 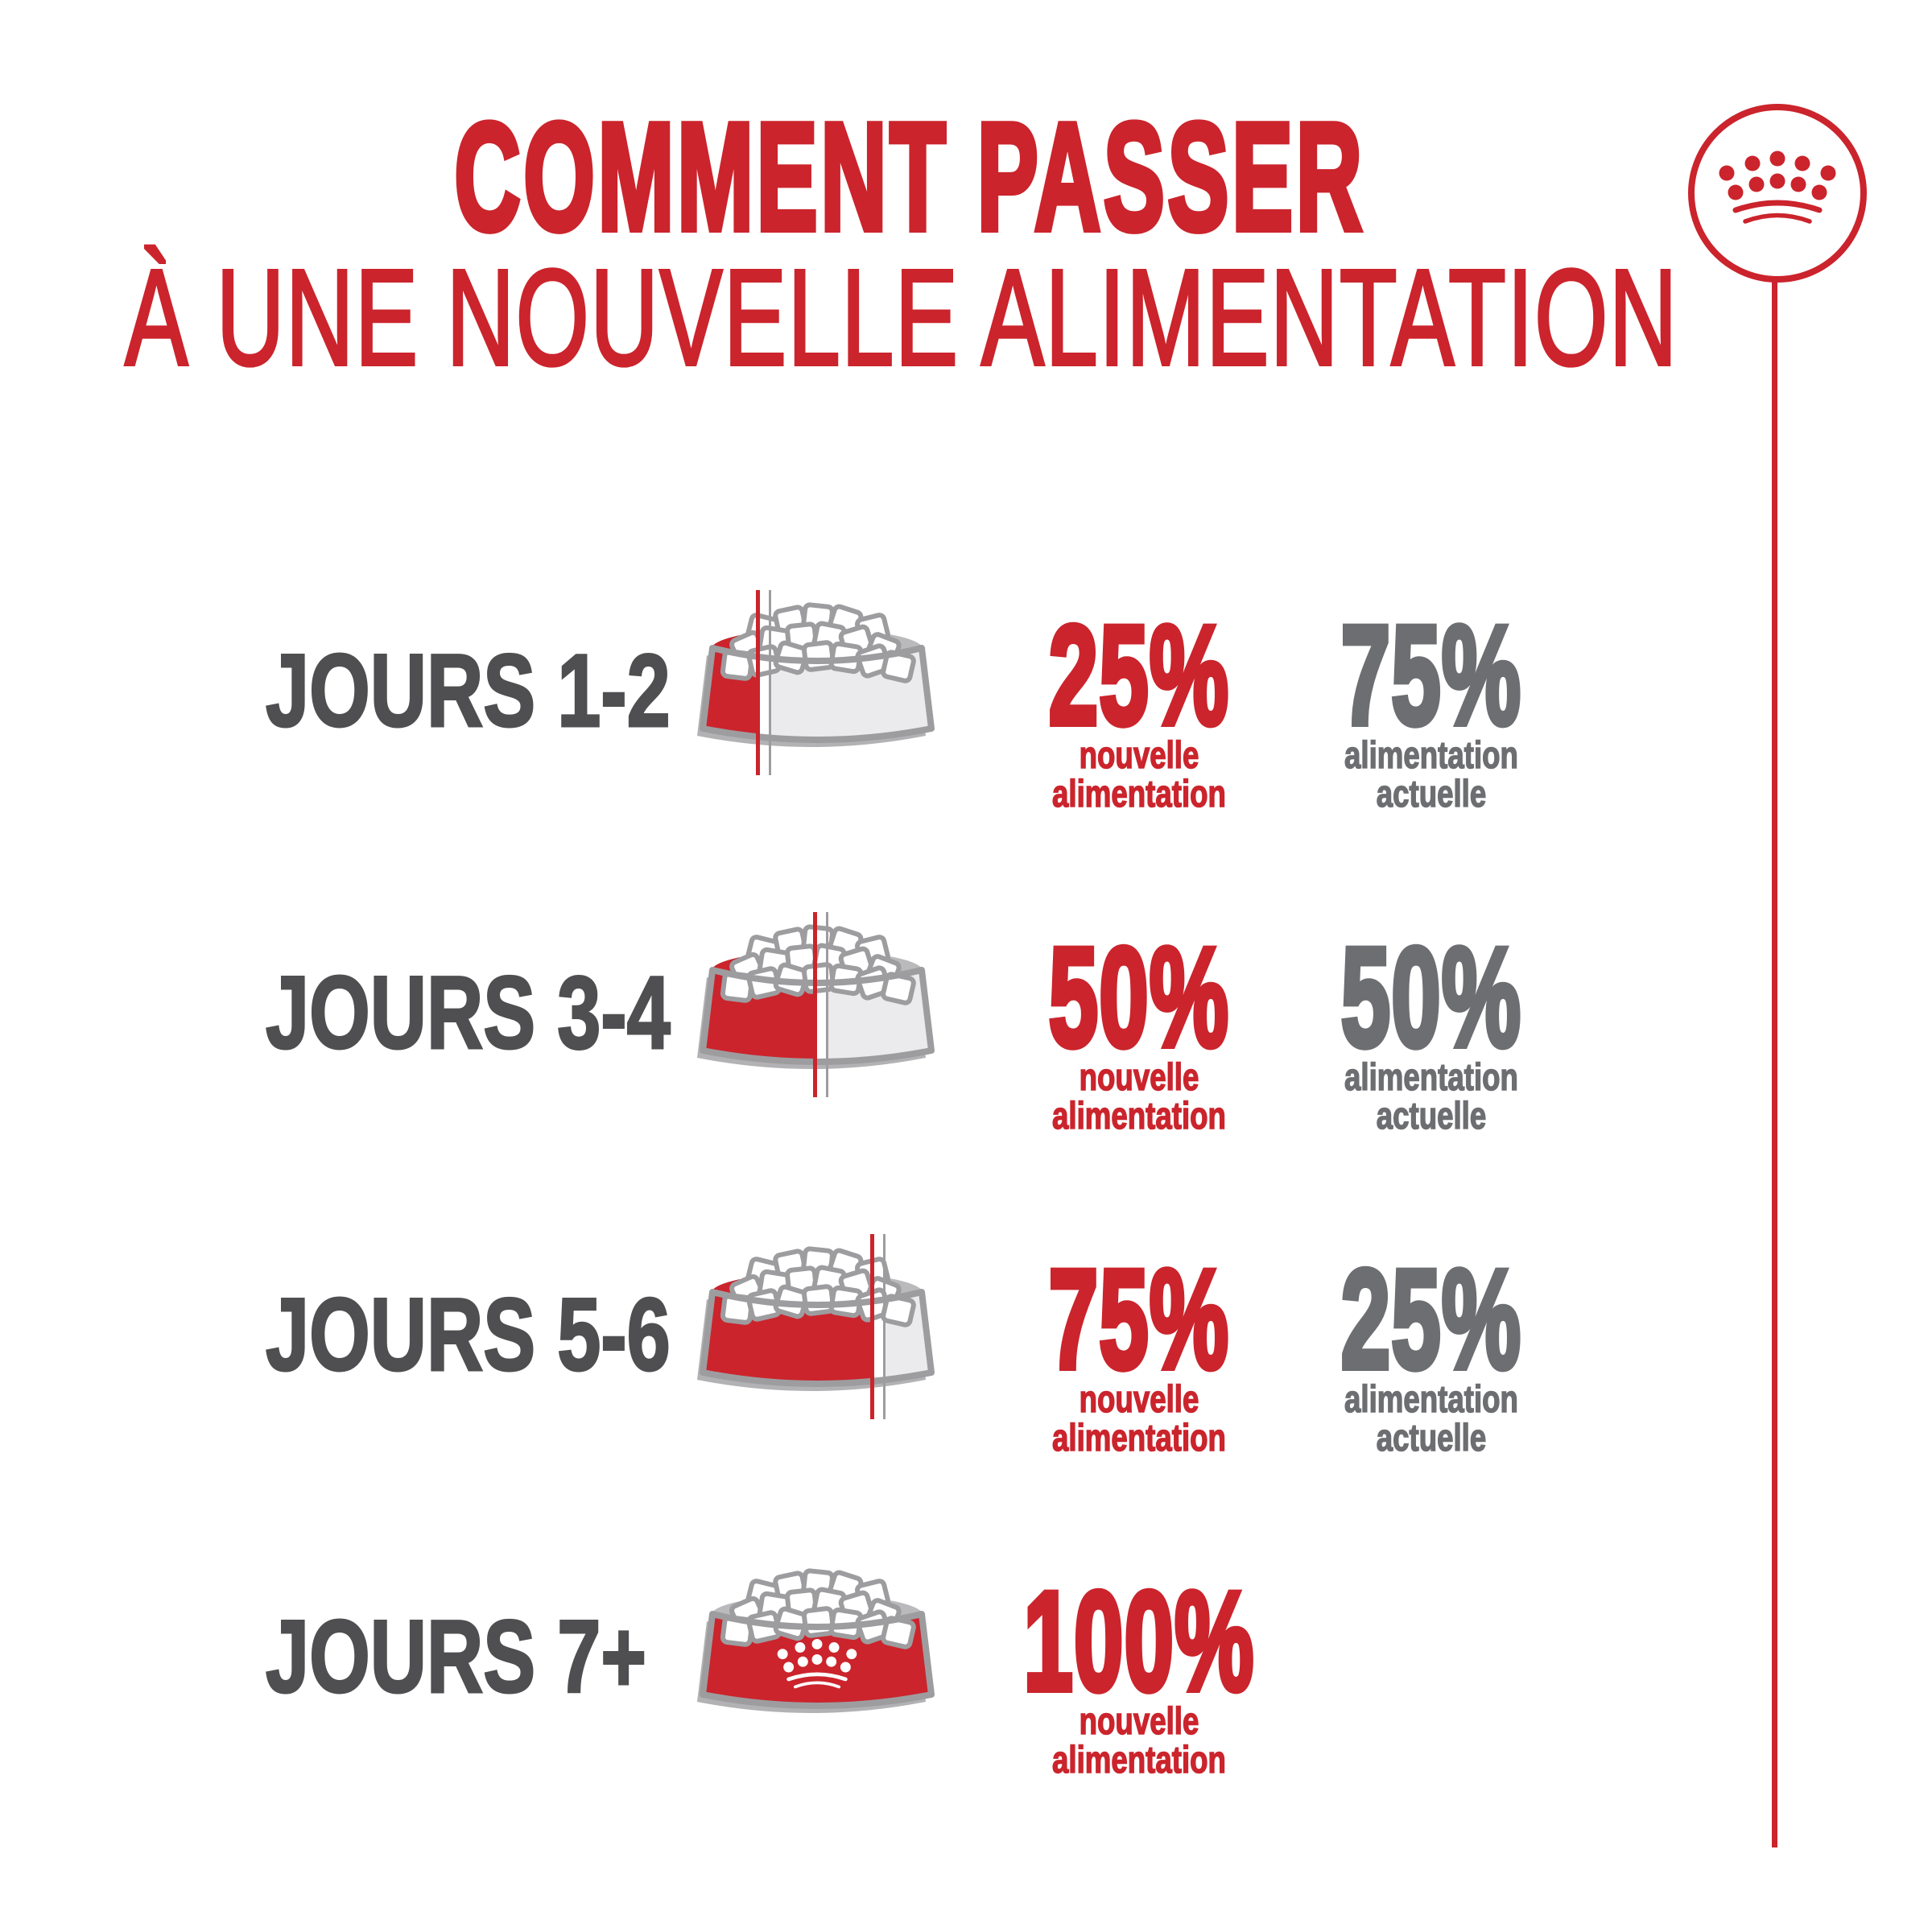 I want to click on current-food-percentage: 50%, so click(x=1430, y=997).